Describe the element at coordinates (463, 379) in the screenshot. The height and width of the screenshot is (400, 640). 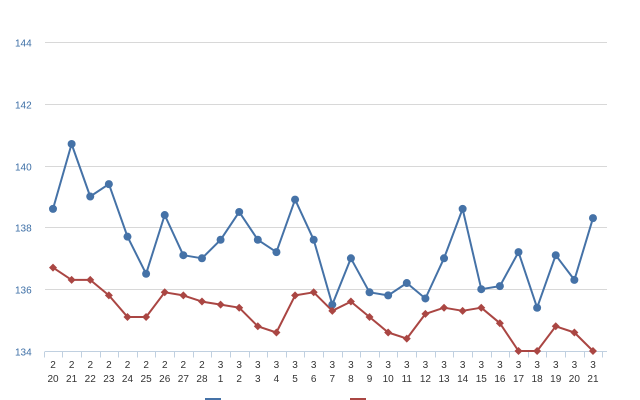
I see `x-tick-label-day: 14` at that location.